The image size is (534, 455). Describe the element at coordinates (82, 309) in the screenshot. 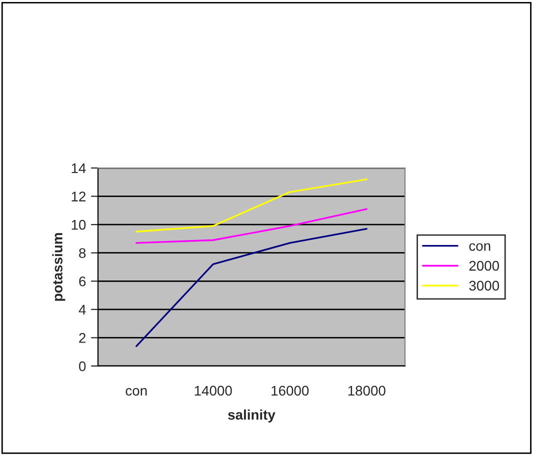

I see `y-tick-label: 4` at that location.